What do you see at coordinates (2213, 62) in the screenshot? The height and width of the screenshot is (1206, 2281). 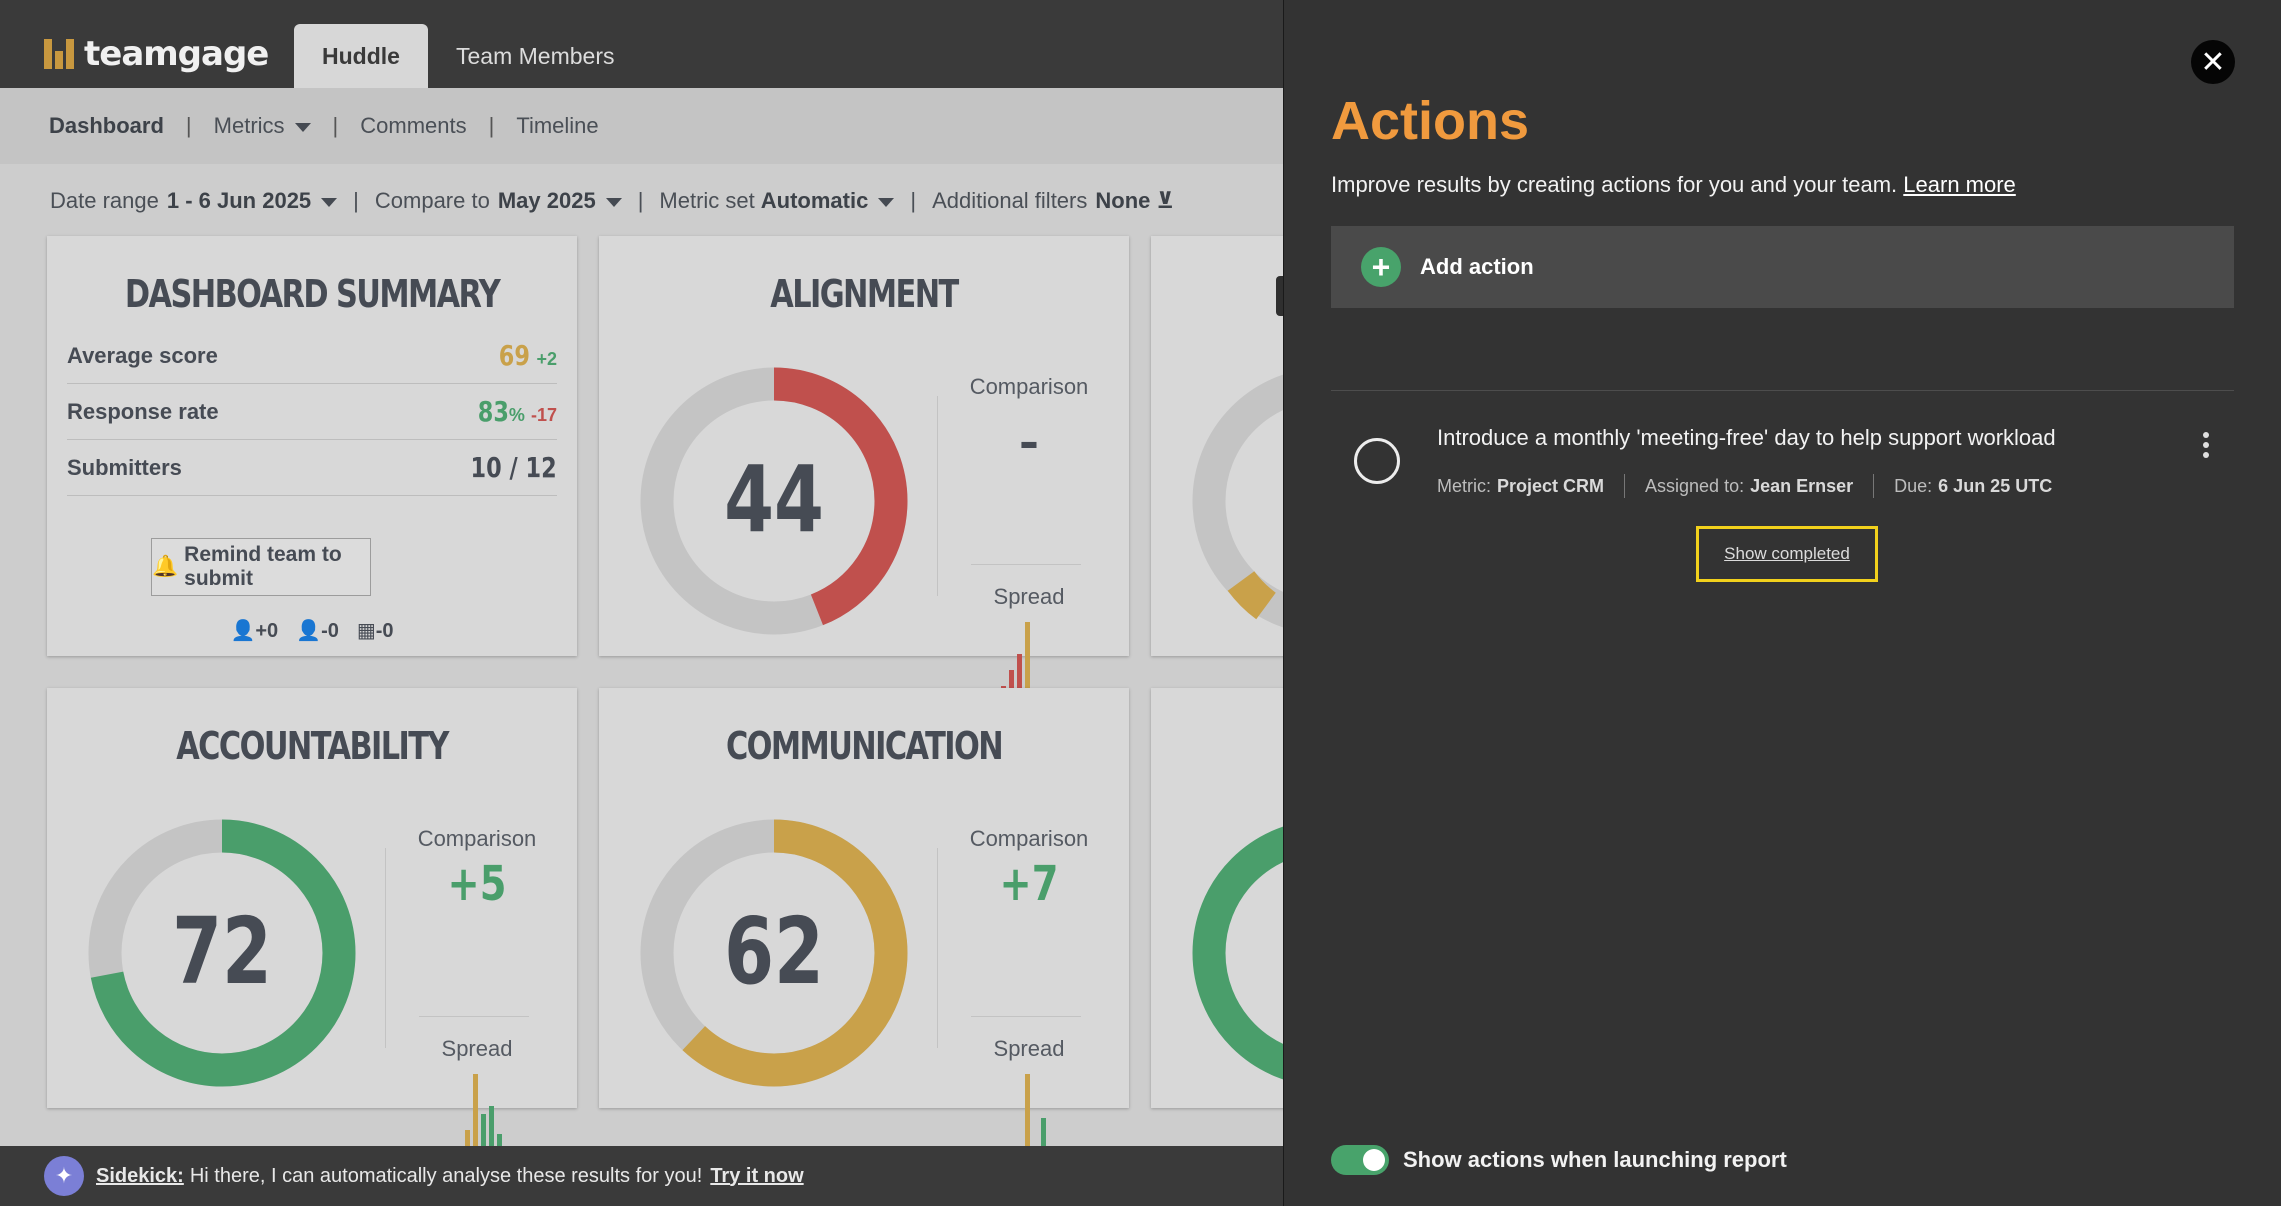 I see `close-button: ✕` at bounding box center [2213, 62].